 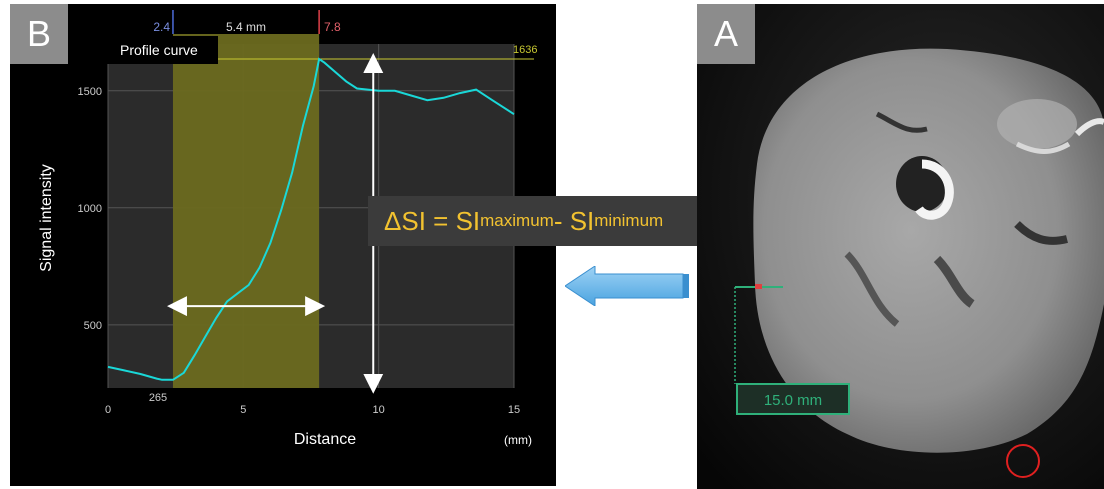 I want to click on delta-si-formula: ΔSI = SI maximum - SI minimum, so click(x=548, y=221).